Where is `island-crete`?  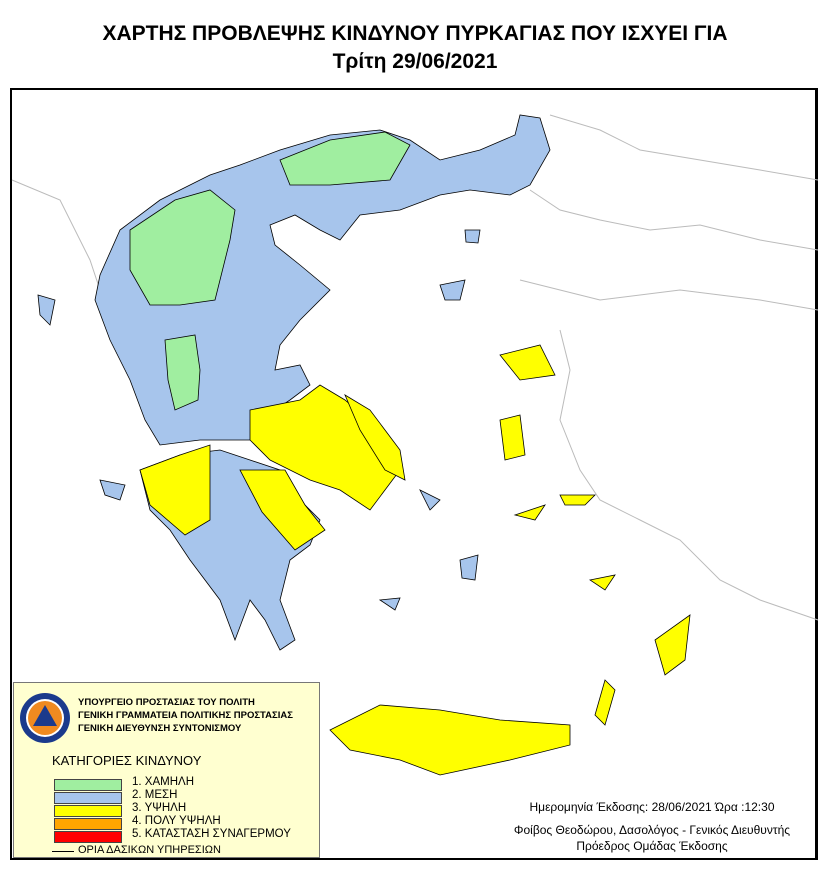
island-crete is located at coordinates (450, 740).